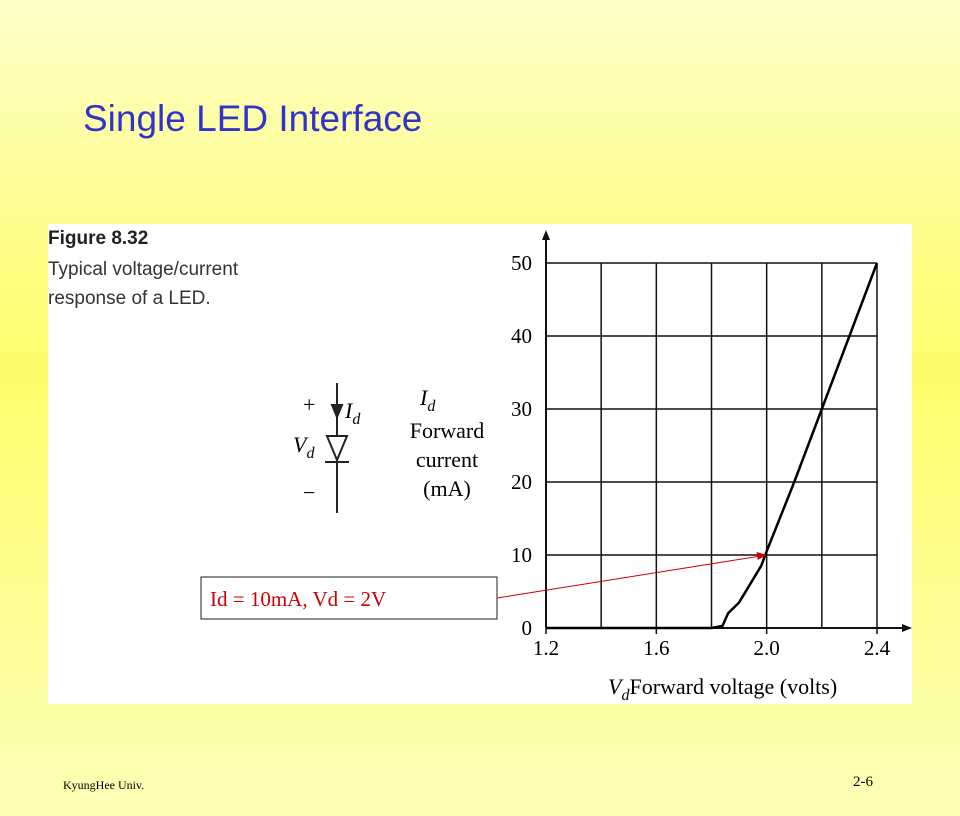 This screenshot has height=816, width=960. I want to click on y-axis-label: (mA), so click(447, 488).